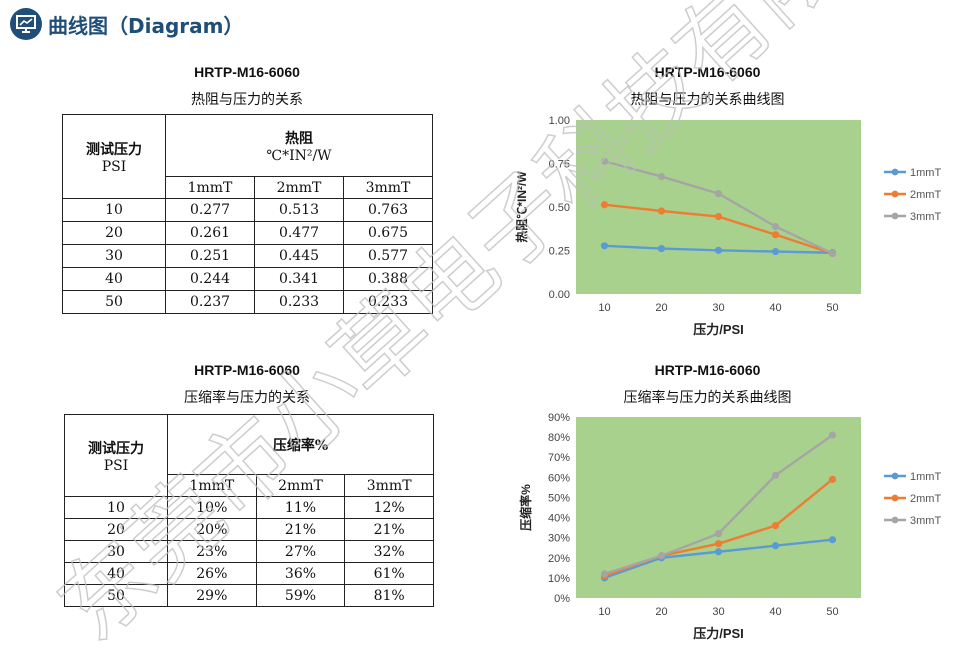 The height and width of the screenshot is (652, 963). Describe the element at coordinates (707, 370) in the screenshot. I see `compression-chart-title: HRTP-M16-6060` at that location.